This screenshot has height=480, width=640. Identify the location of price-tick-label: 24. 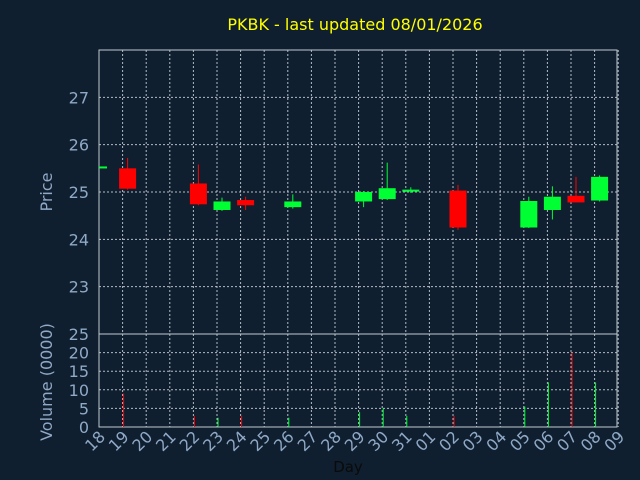
(79, 239).